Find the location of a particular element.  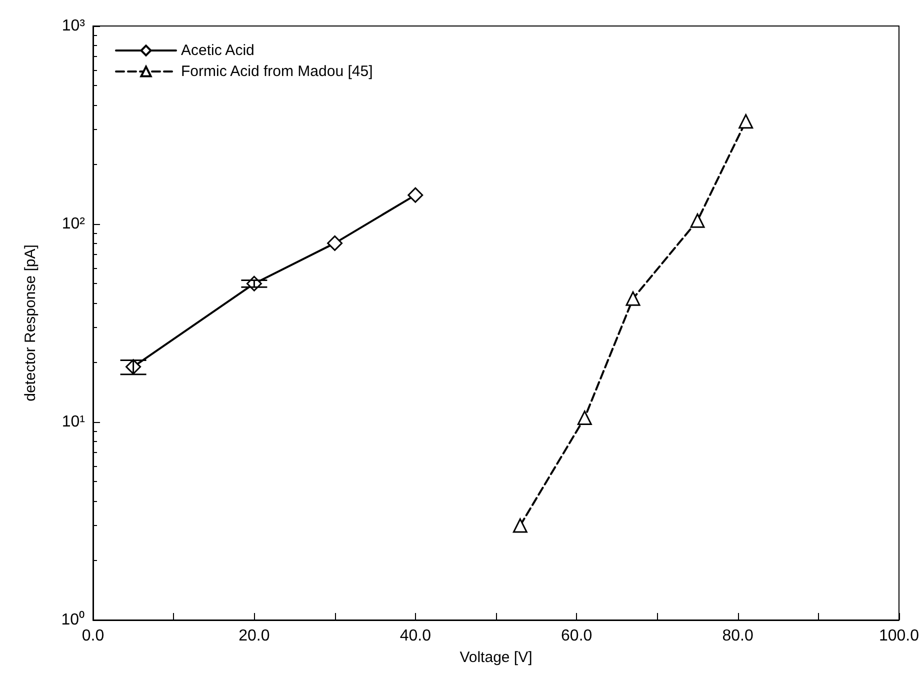

y-tick-label: 10⁰ is located at coordinates (73, 619).